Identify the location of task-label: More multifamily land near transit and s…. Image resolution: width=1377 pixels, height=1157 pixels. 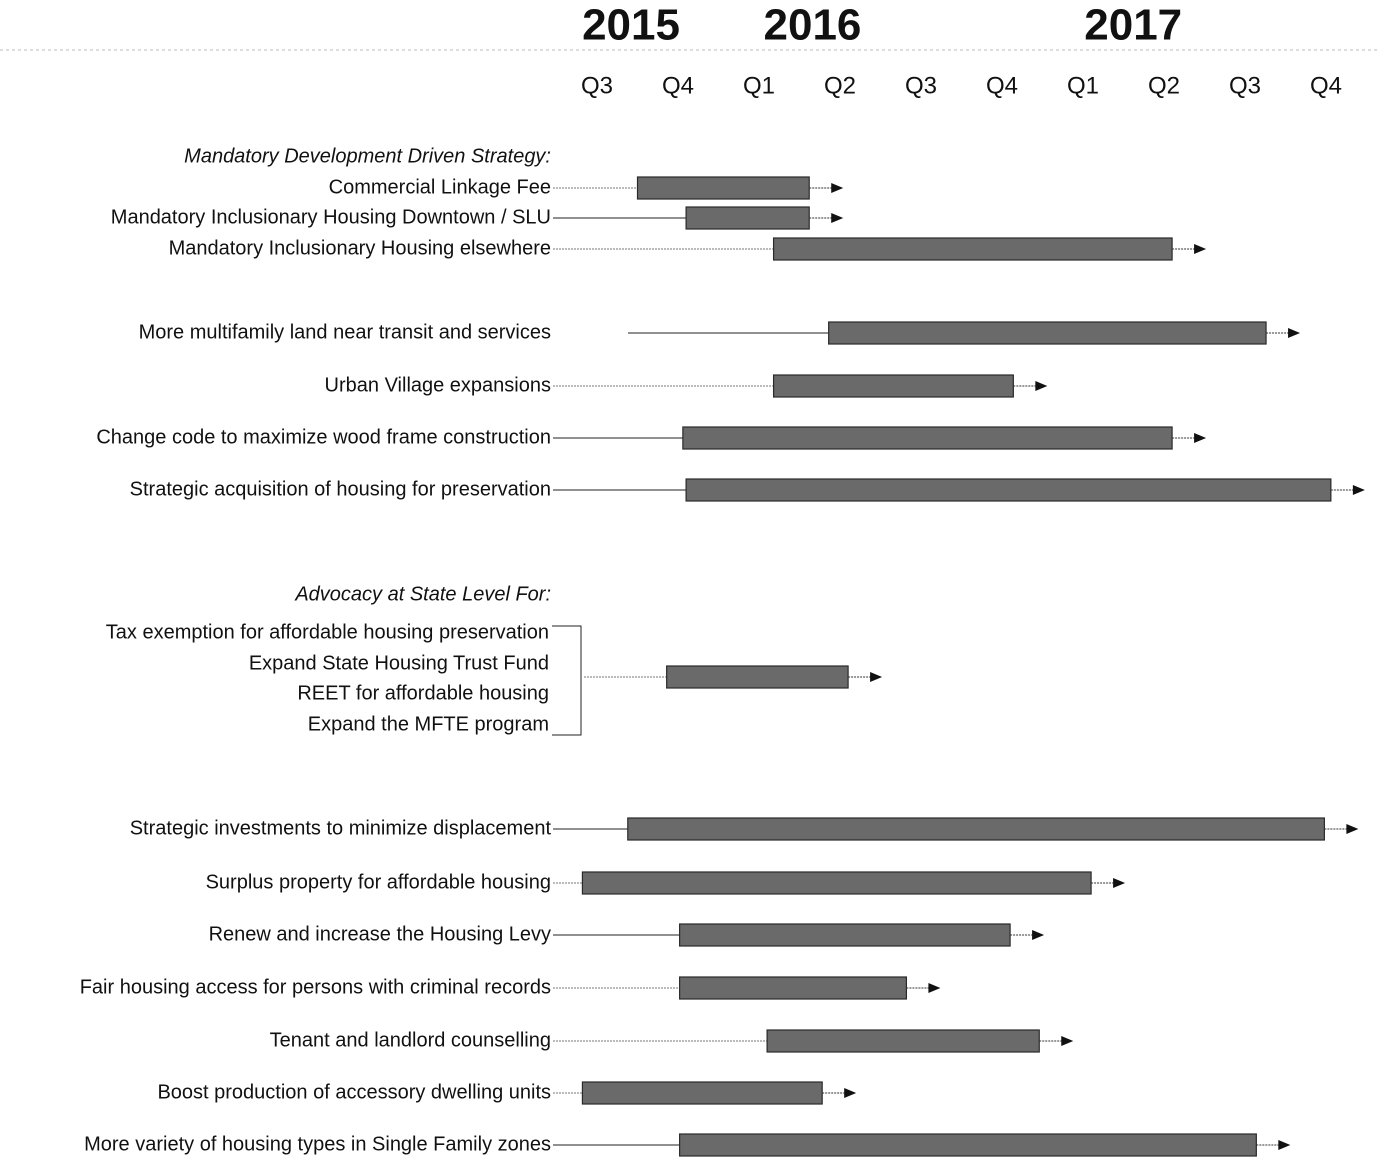
(345, 332).